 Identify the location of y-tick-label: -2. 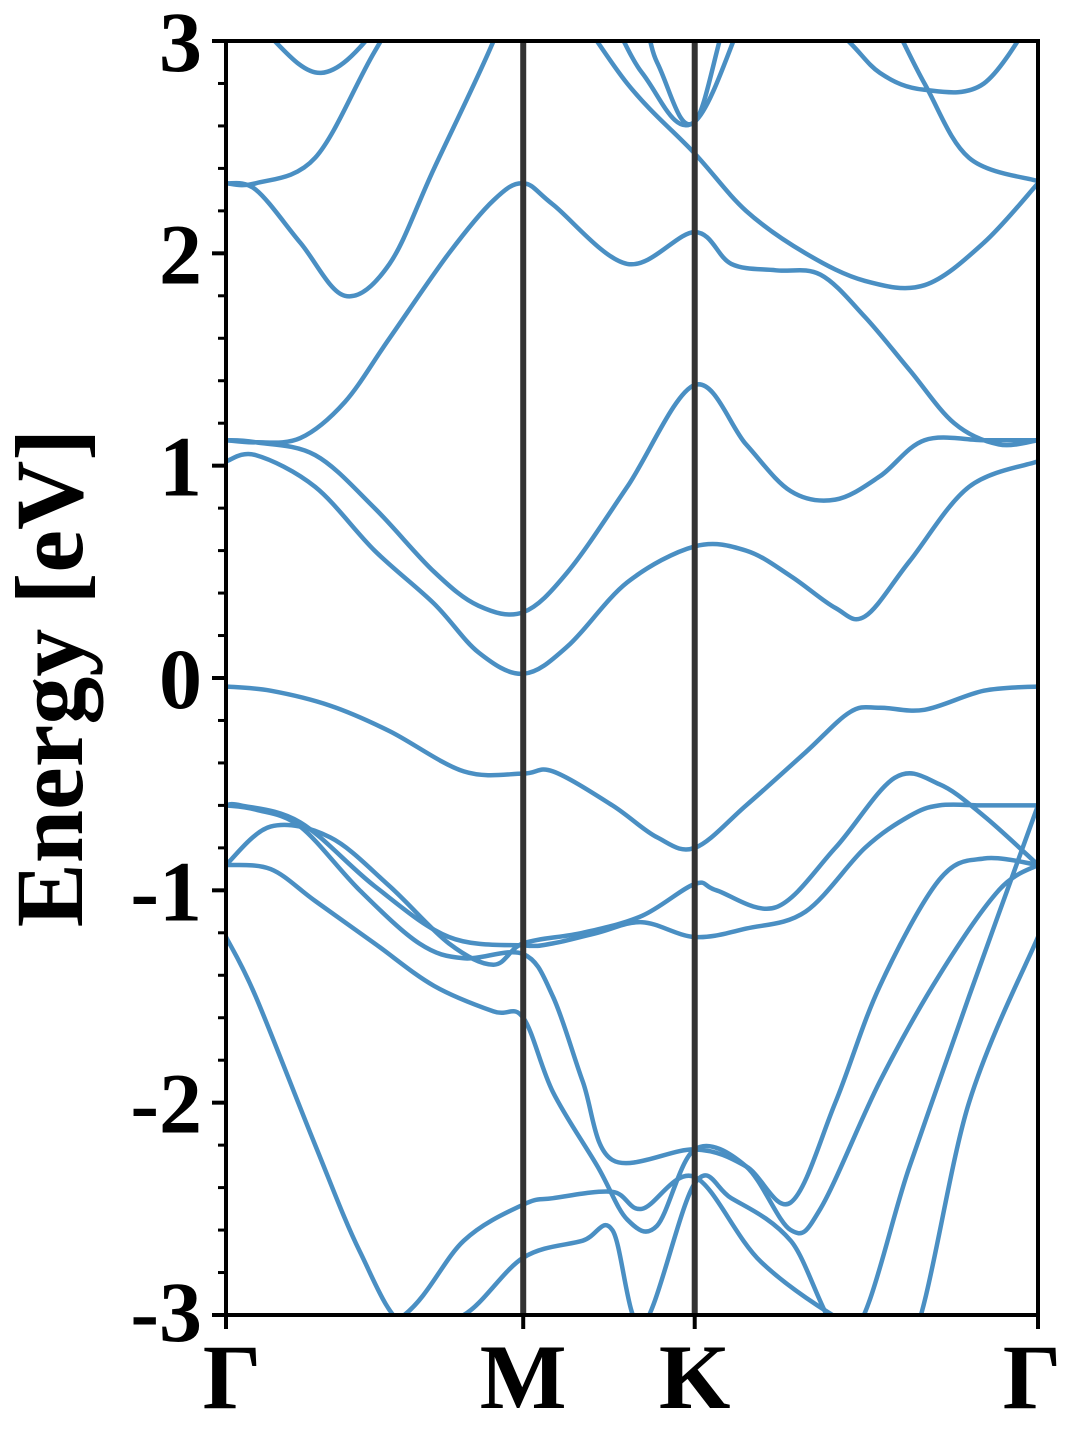
(166, 1104).